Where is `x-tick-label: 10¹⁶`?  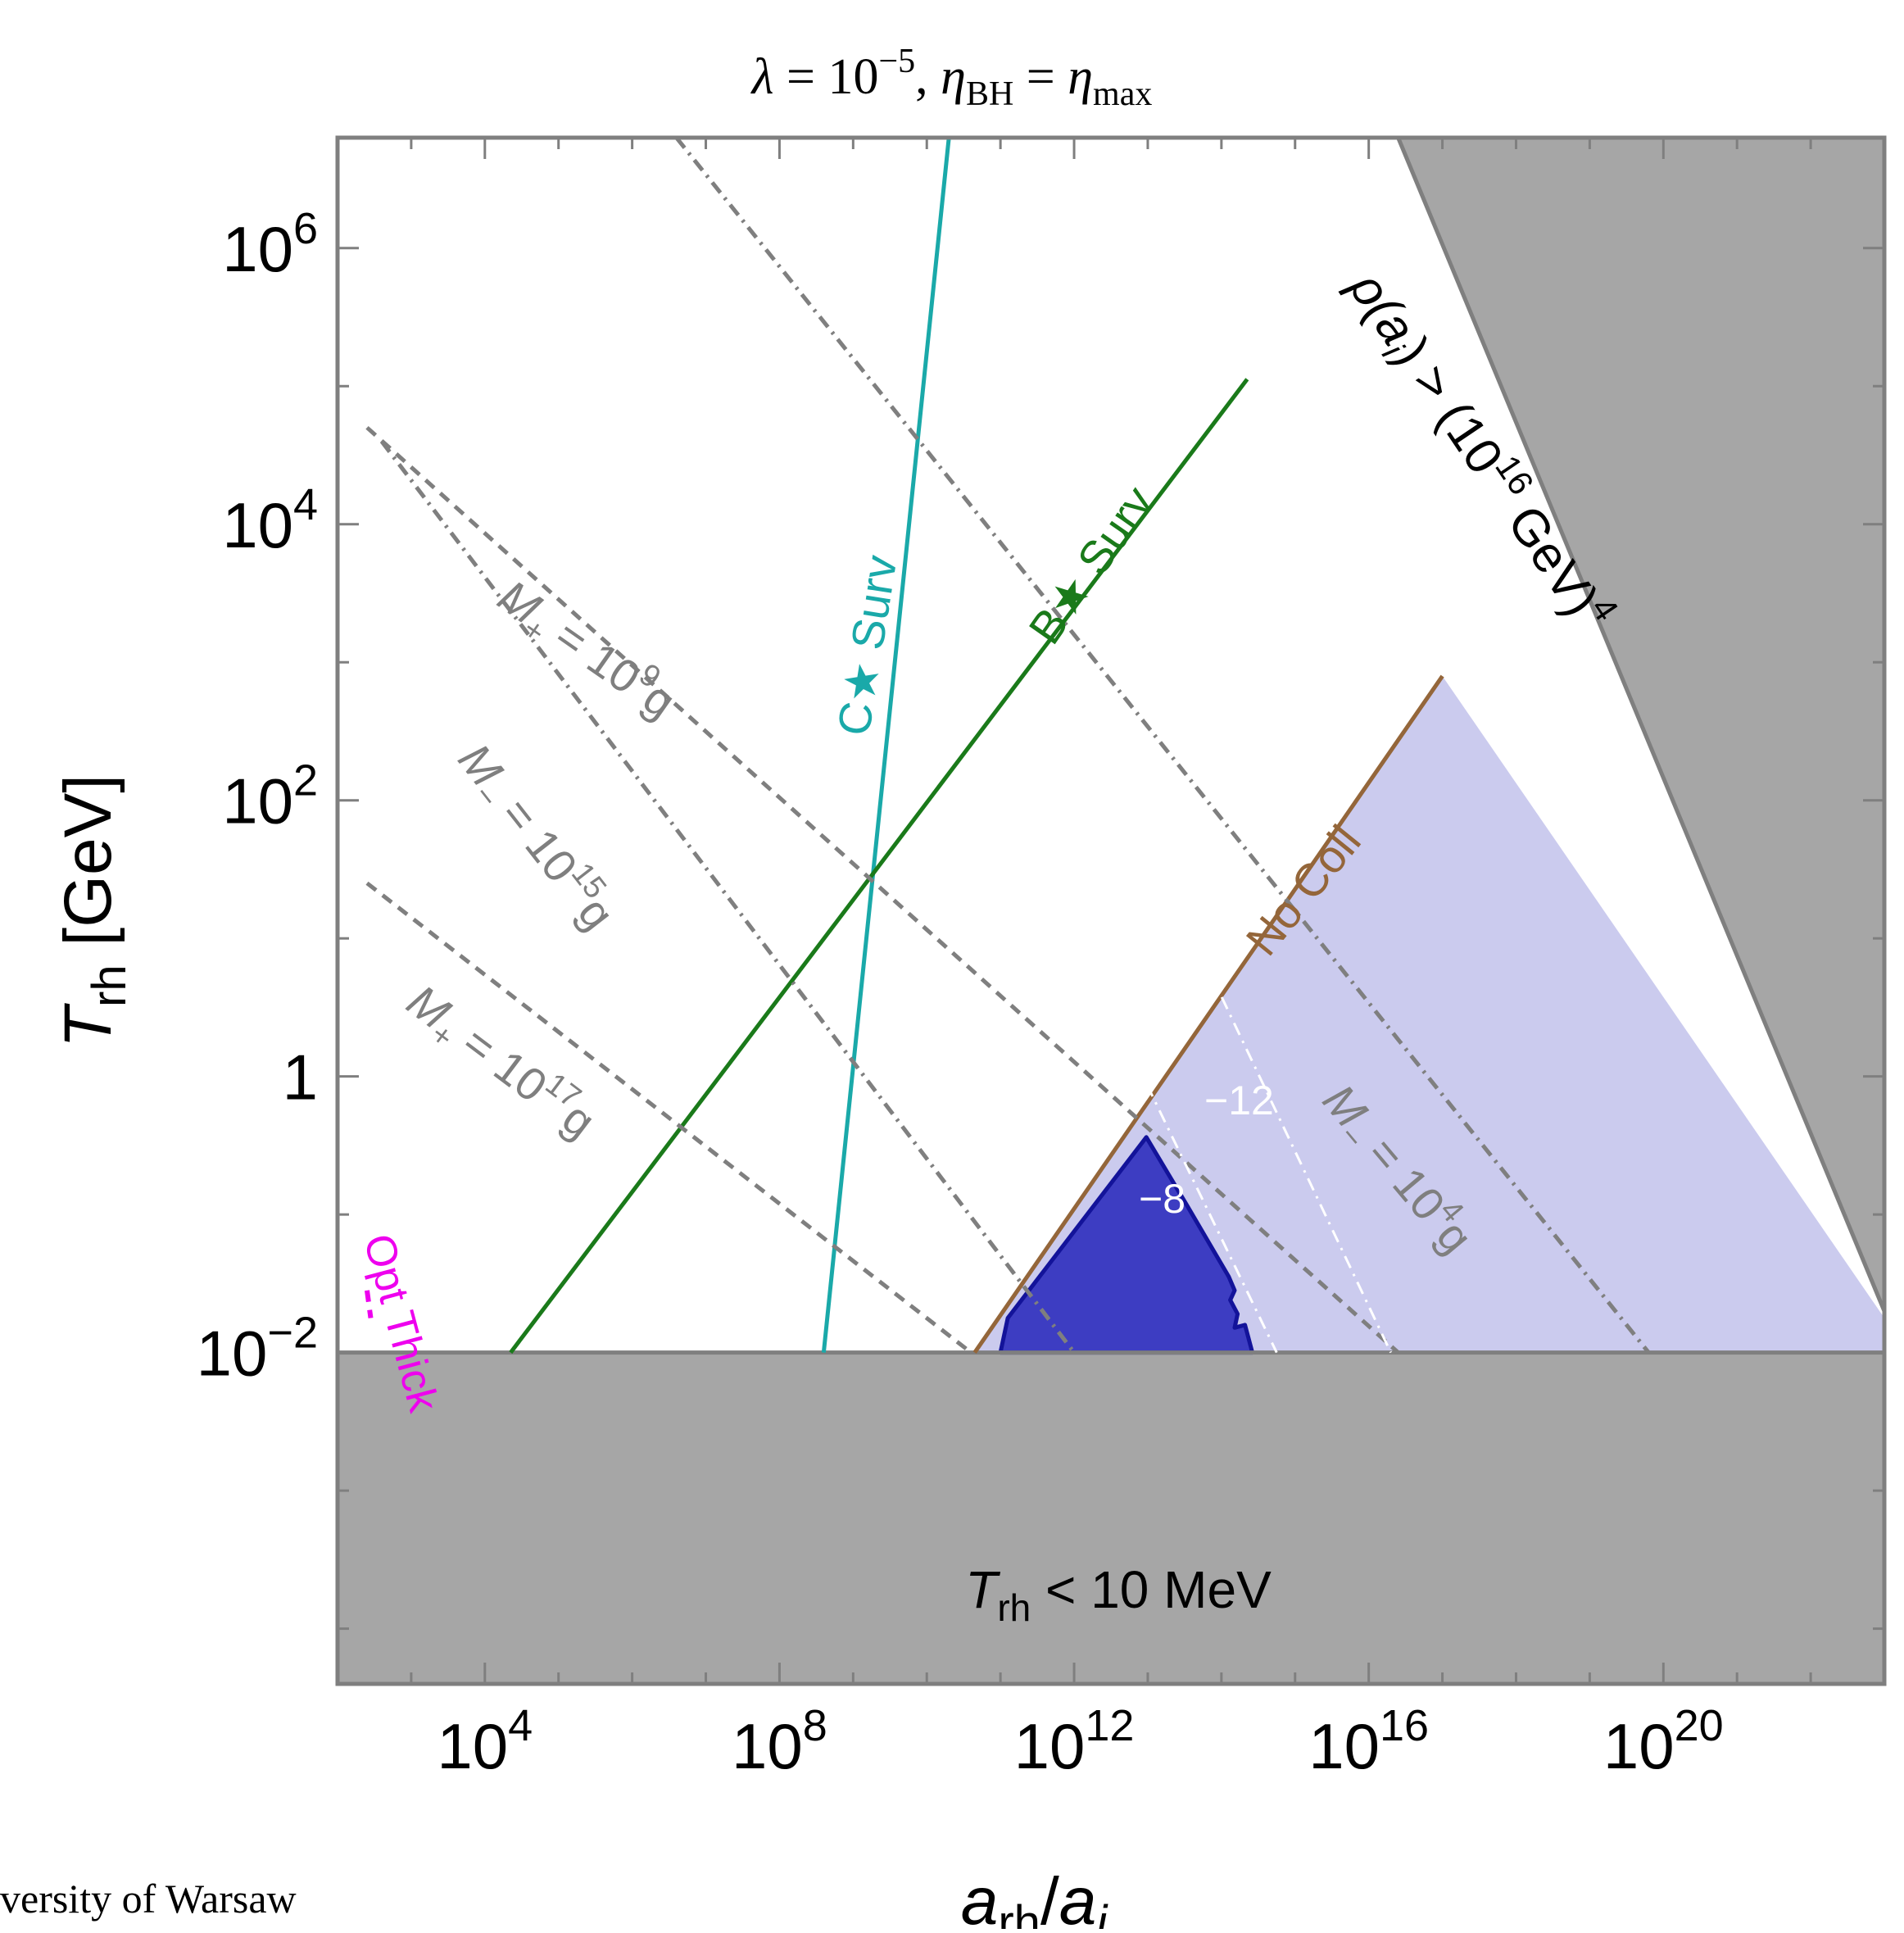 x-tick-label: 10¹⁶ is located at coordinates (1369, 1741).